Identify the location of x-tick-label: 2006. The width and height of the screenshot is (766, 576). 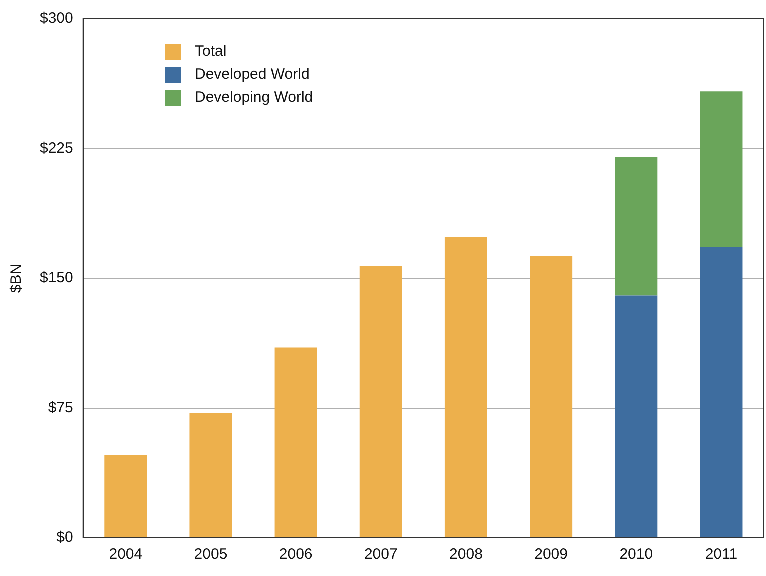
(296, 555).